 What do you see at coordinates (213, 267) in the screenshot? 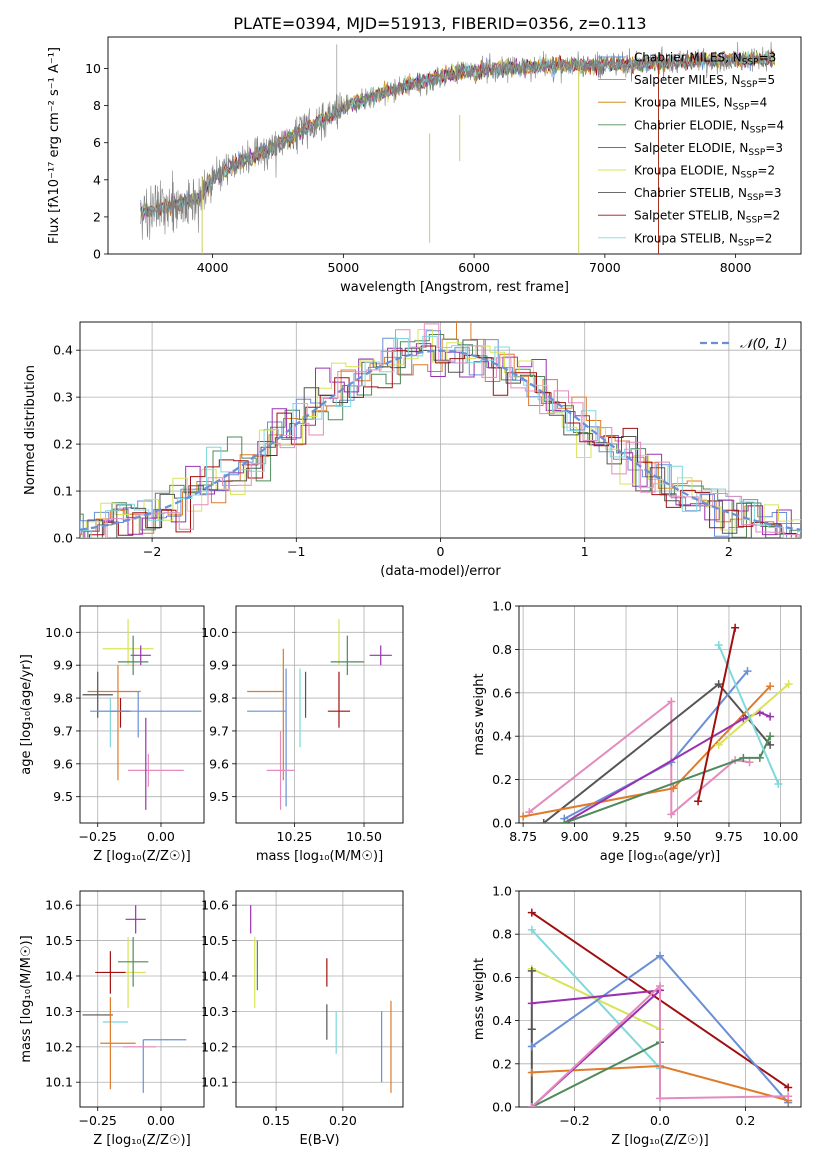
I see `x-tick-label: 4000` at bounding box center [213, 267].